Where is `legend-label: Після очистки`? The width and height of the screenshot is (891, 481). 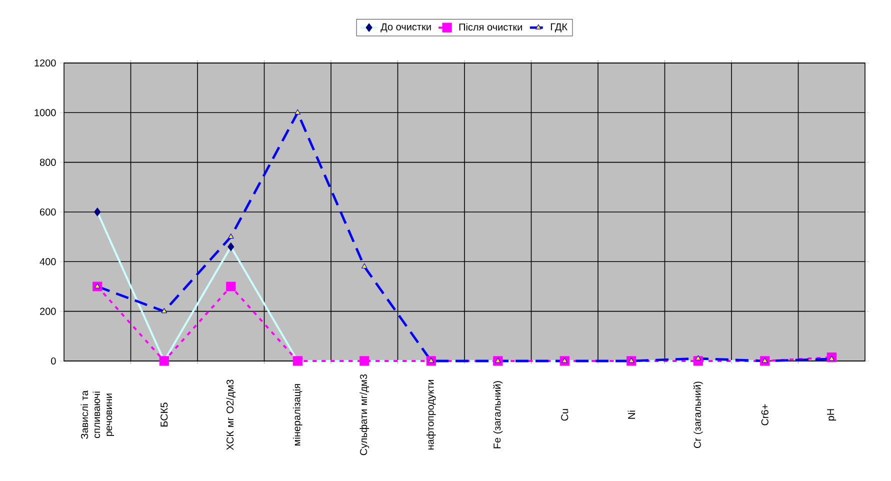 legend-label: Після очистки is located at coordinates (490, 27).